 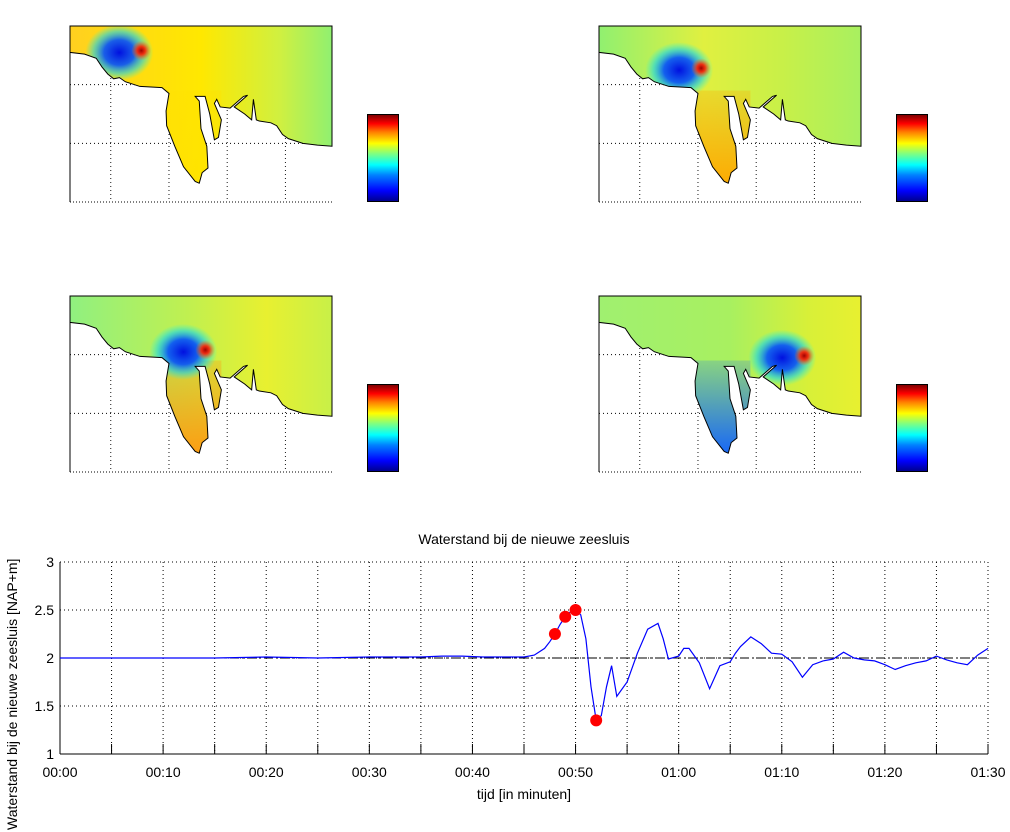 I want to click on x-tick-label: 01:20, so click(x=884, y=772).